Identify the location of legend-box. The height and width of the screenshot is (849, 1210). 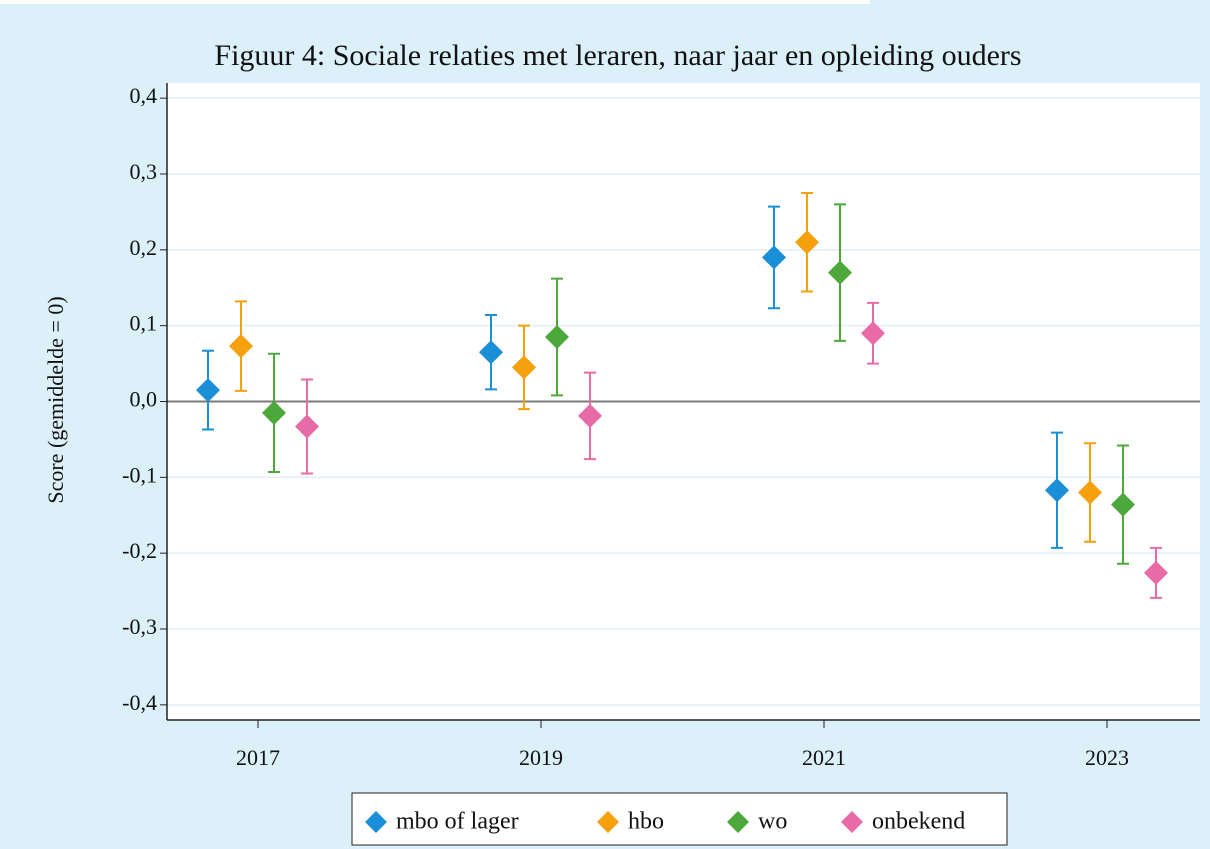
(679, 819).